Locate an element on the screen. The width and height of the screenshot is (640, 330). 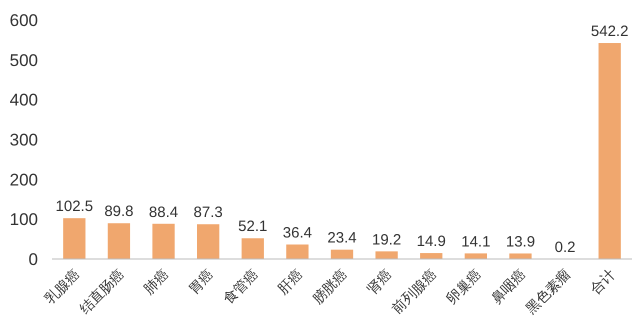
data-label: 89.8 is located at coordinates (119, 211).